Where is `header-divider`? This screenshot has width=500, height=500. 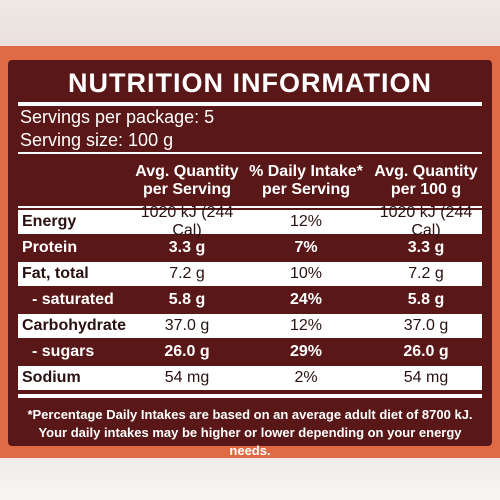
header-divider is located at coordinates (250, 207).